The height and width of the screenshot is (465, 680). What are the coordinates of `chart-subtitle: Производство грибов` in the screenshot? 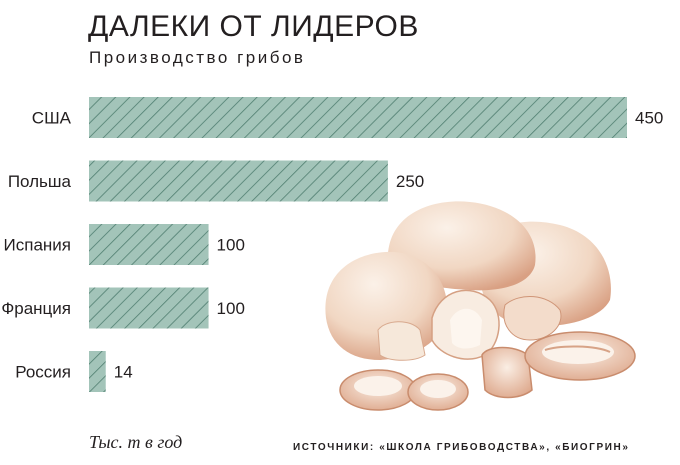 It's located at (197, 57).